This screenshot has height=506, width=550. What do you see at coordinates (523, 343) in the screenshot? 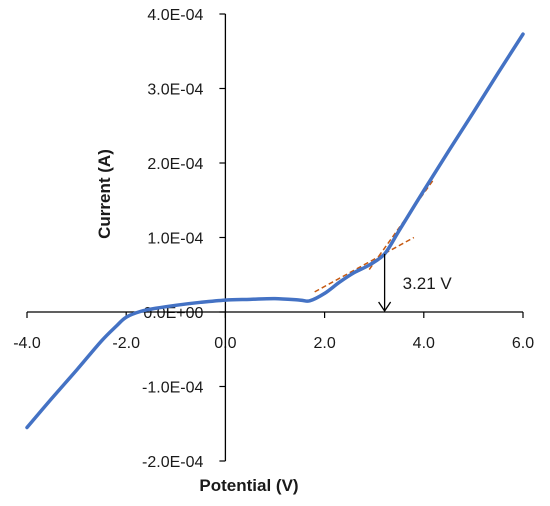
I see `x-tick-label: 6.0` at bounding box center [523, 343].